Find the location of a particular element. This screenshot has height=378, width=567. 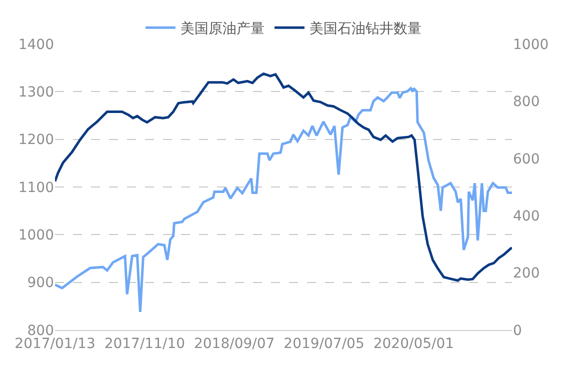

x-tick-label: 2017/11/10 is located at coordinates (145, 344).